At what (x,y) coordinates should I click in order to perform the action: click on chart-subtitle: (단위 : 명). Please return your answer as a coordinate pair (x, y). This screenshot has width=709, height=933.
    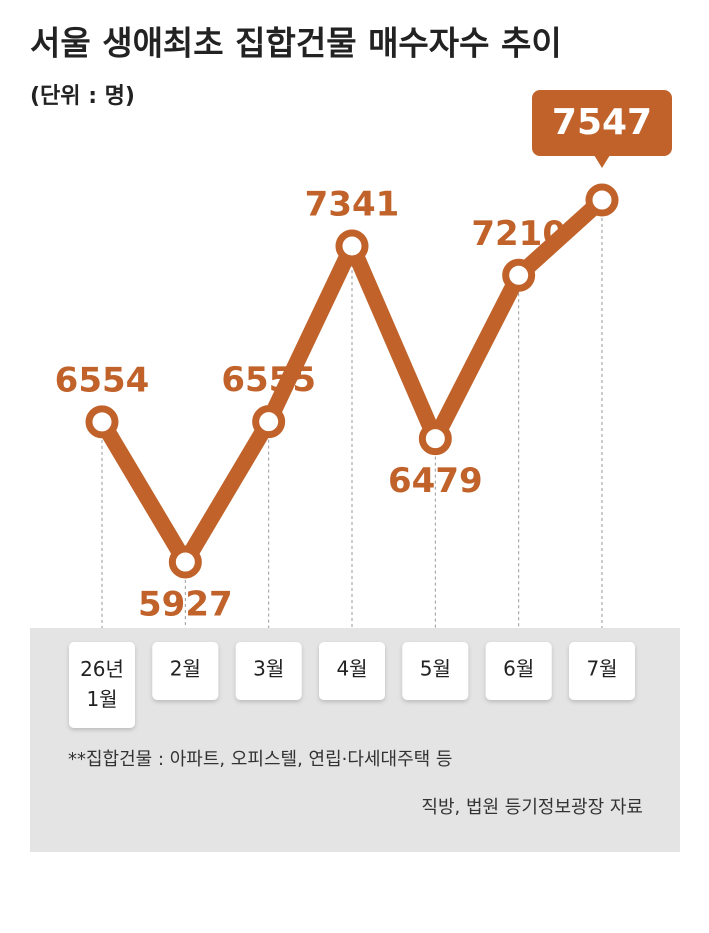
    Looking at the image, I should click on (82, 96).